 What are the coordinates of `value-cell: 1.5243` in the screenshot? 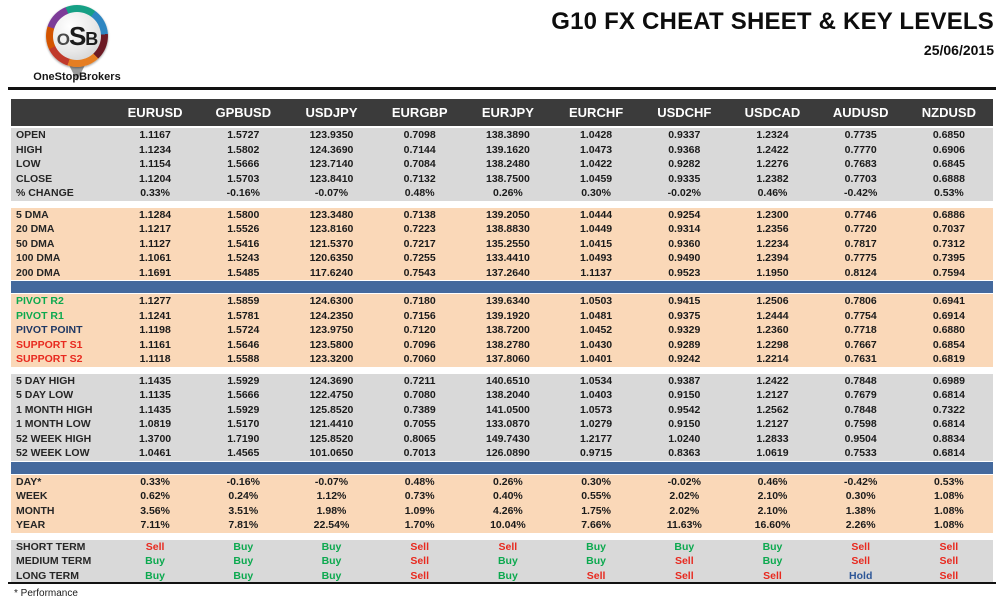 It's located at (243, 258).